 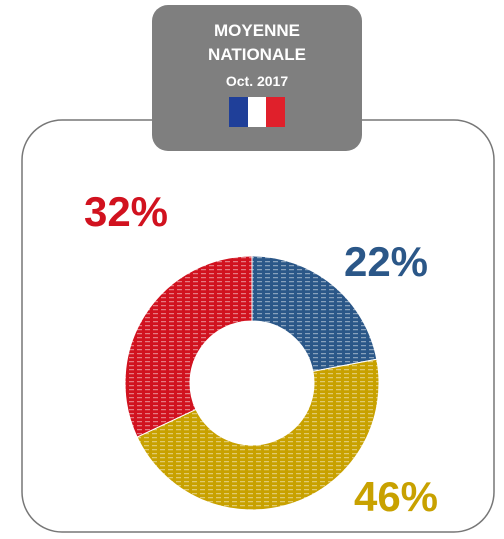 What do you see at coordinates (257, 81) in the screenshot?
I see `chart-subtitle: Oct. 2017` at bounding box center [257, 81].